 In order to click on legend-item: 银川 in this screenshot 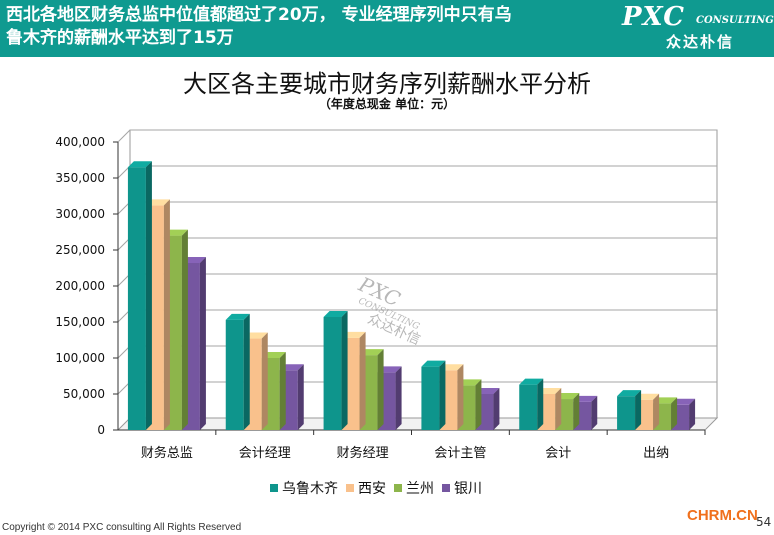, I will do `click(462, 488)`.